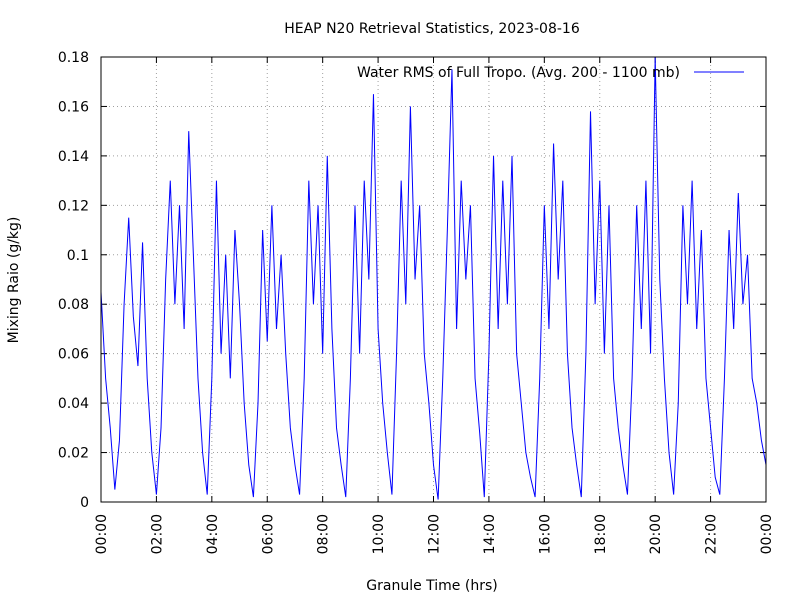  What do you see at coordinates (73, 206) in the screenshot?
I see `y-tick-label: 0.12` at bounding box center [73, 206].